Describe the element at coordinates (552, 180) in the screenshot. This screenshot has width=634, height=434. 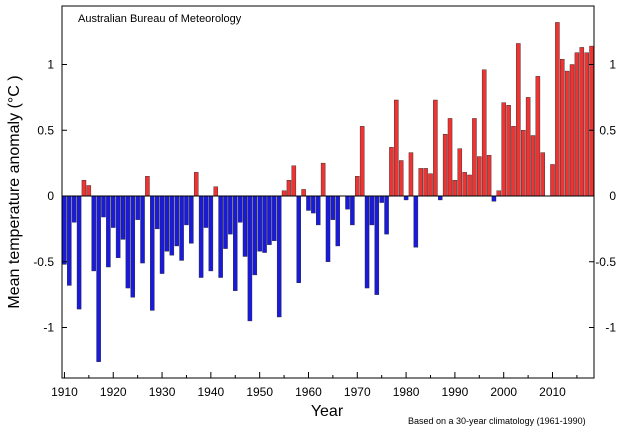
I see `bar-2010` at that location.